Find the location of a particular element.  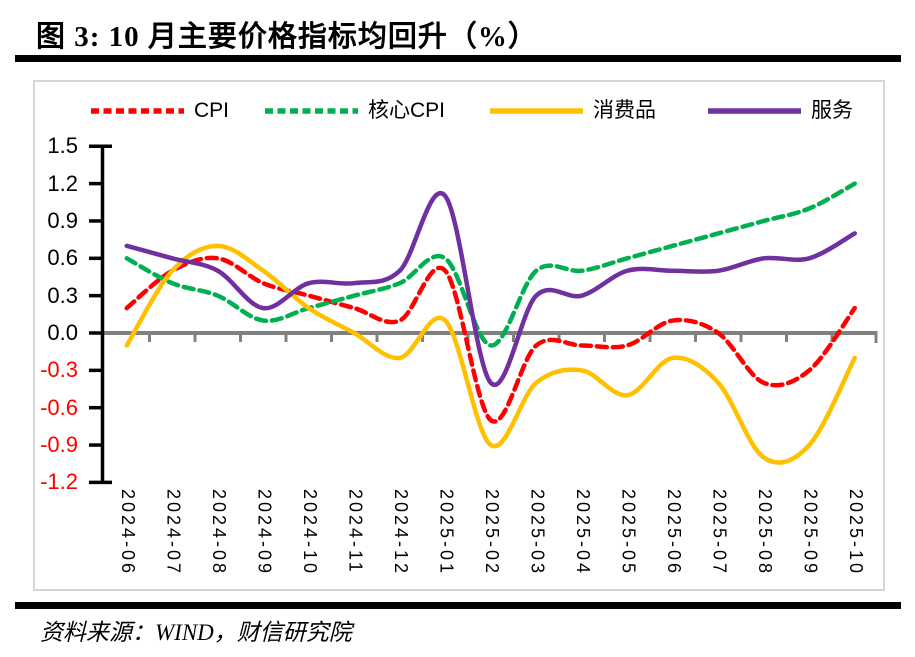

x-tick-label: 2024-10 is located at coordinates (309, 533).